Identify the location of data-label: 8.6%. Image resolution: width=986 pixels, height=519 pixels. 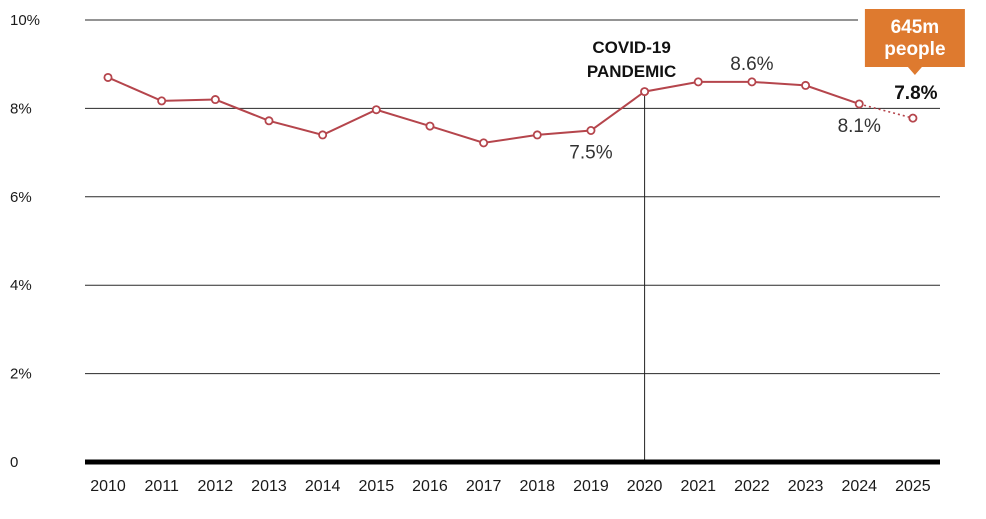
(751, 64).